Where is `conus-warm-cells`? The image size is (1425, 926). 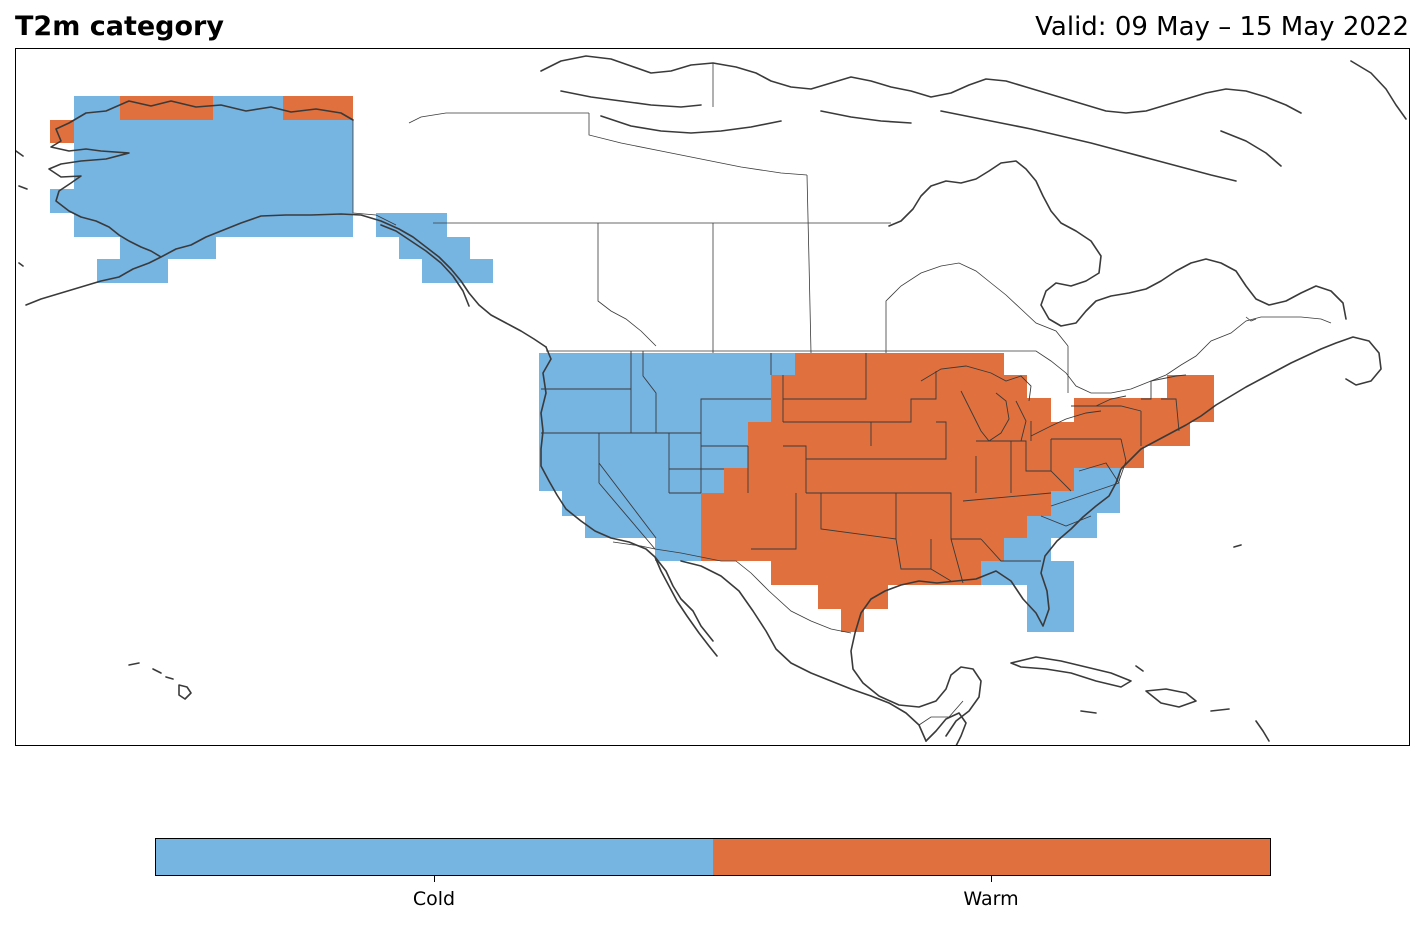
conus-warm-cells is located at coordinates (957, 492).